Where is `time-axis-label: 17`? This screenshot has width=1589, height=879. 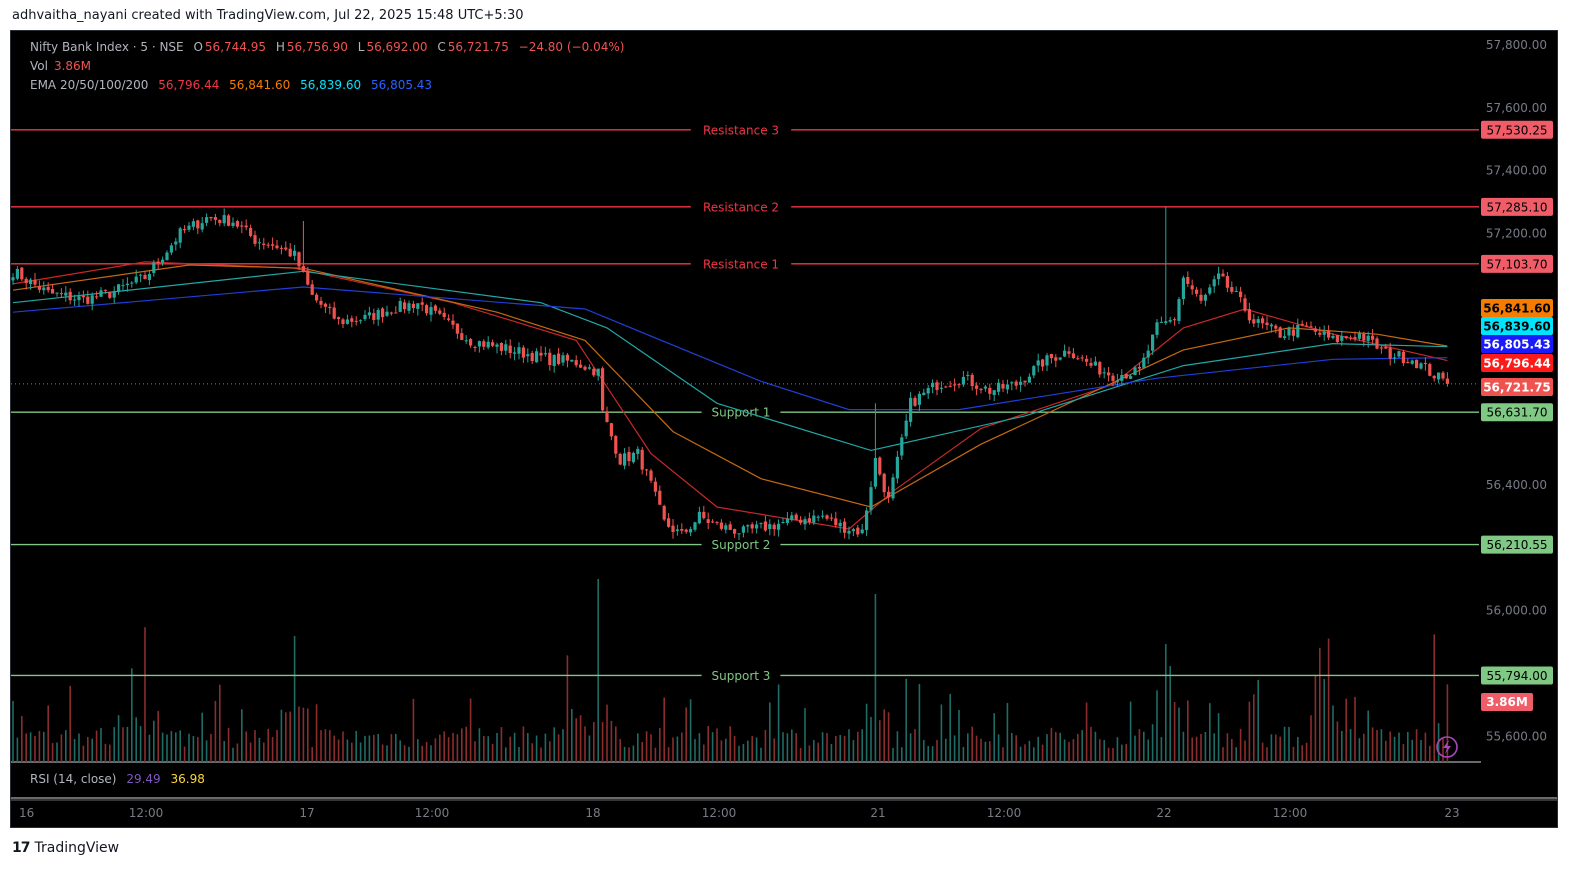 time-axis-label: 17 is located at coordinates (306, 813).